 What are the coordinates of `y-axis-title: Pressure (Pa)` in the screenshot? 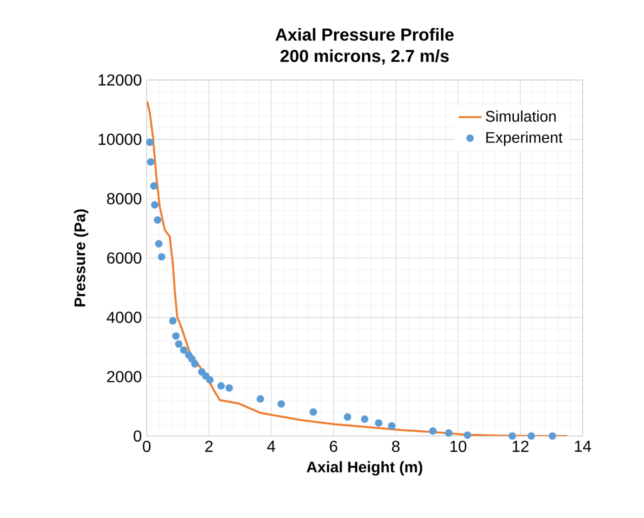 It's located at (81, 257).